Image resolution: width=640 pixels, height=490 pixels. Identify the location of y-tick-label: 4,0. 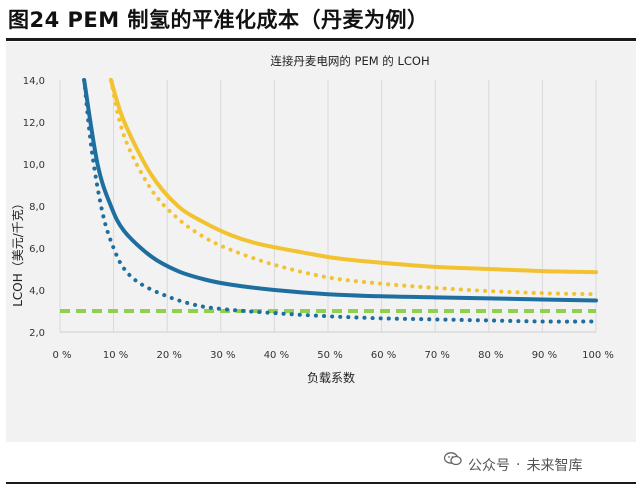
(37, 291).